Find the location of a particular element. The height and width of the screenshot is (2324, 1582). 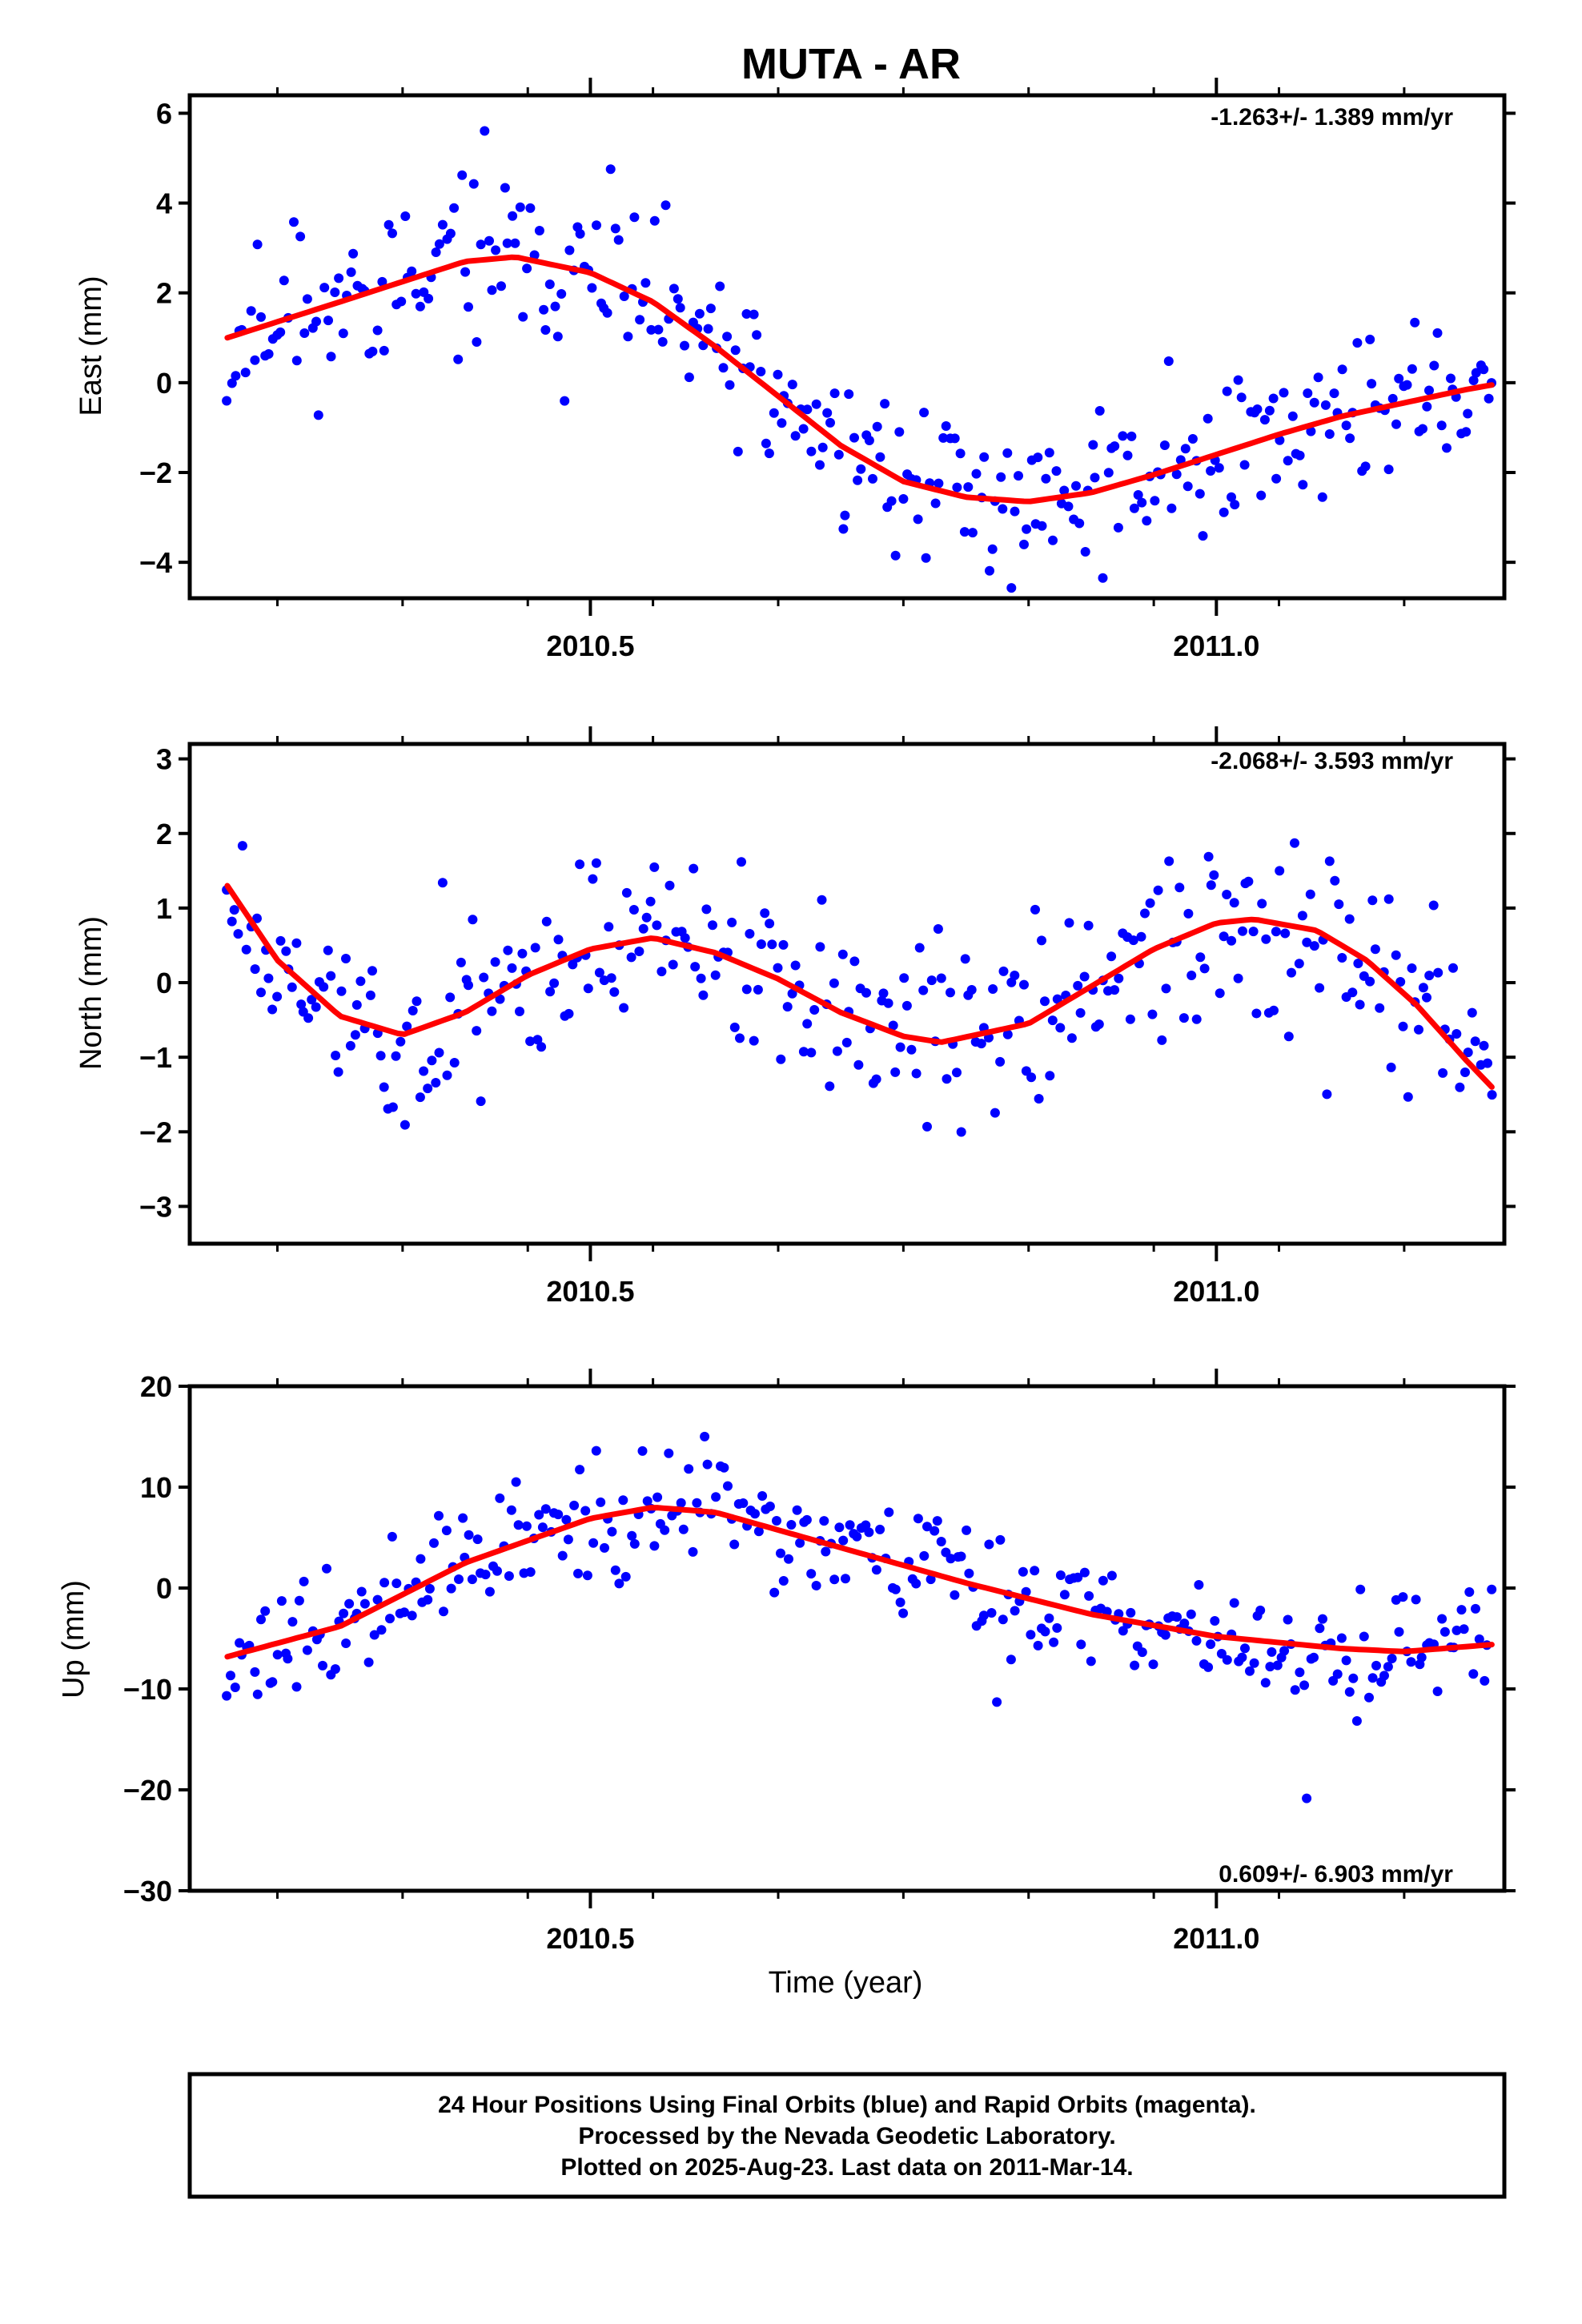

north-y-tick-label: 1 is located at coordinates (164, 908).